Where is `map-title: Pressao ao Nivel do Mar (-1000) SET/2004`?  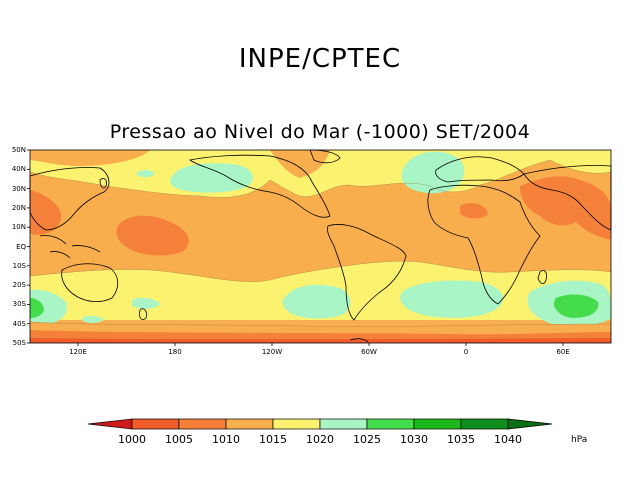 map-title: Pressao ao Nivel do Mar (-1000) SET/2004 is located at coordinates (320, 132).